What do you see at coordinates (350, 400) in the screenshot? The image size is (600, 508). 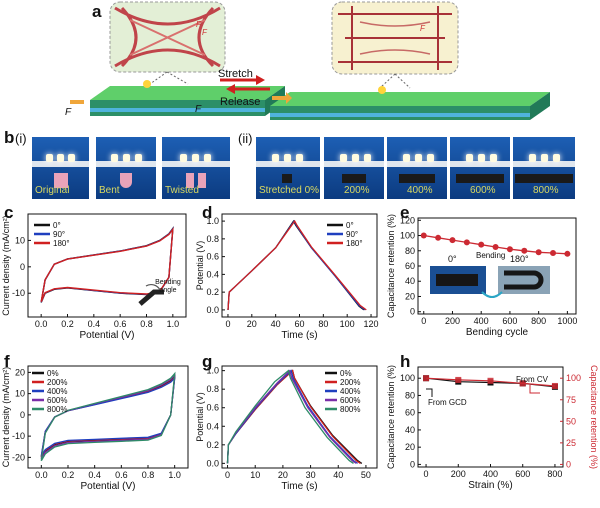 I see `legend-label: 600%` at bounding box center [350, 400].